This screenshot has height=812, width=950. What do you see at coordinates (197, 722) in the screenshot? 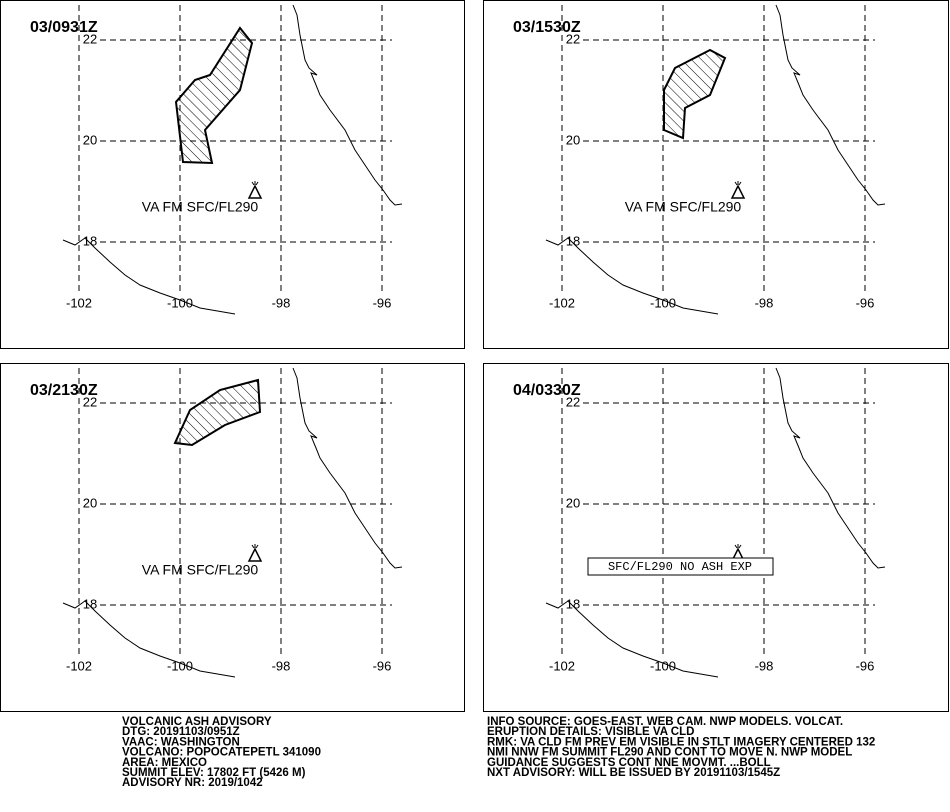
I see `footer-line: VOLCANIC ASH ADVISORY` at bounding box center [197, 722].